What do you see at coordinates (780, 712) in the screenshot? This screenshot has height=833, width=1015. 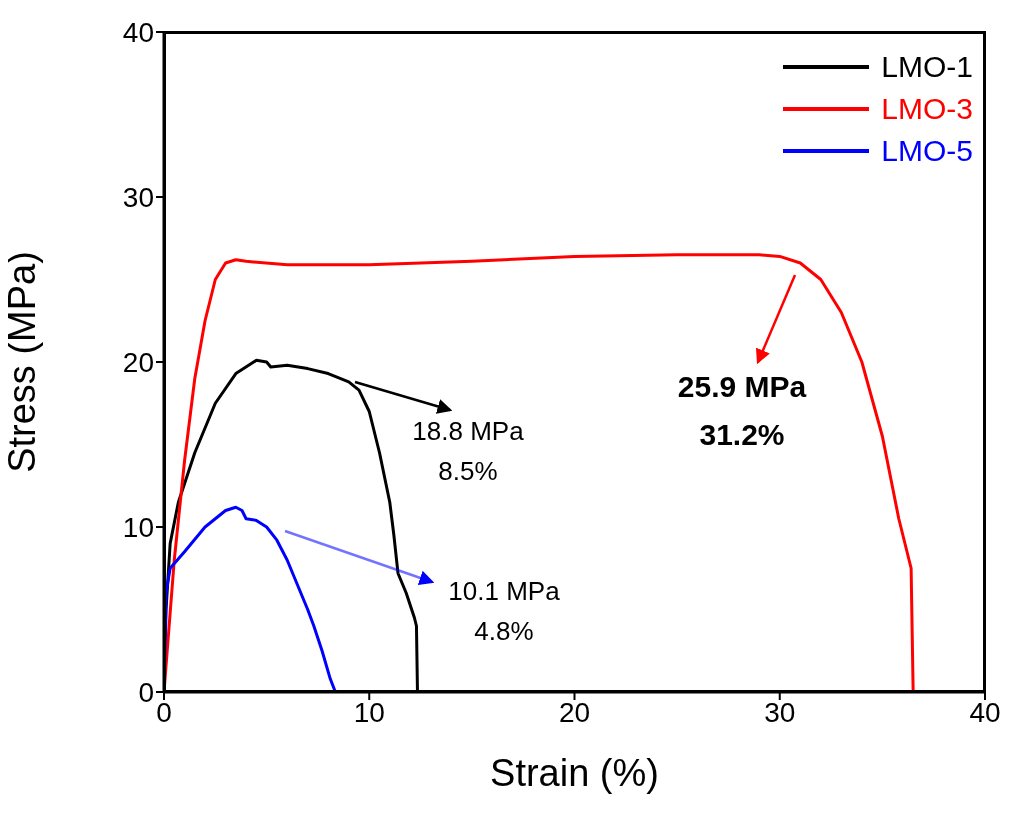 I see `x-tick-label: 30` at bounding box center [780, 712].